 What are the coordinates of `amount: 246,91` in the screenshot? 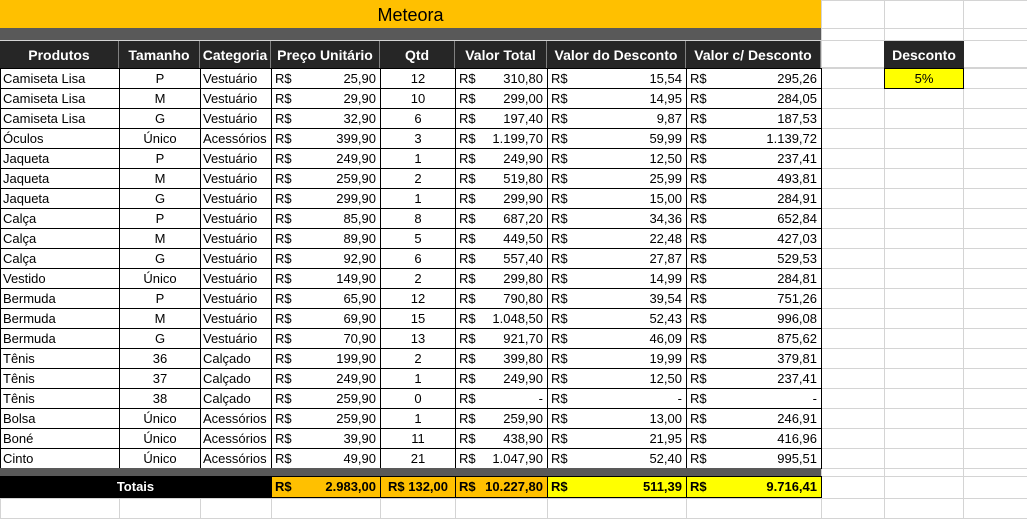 It's located at (797, 418).